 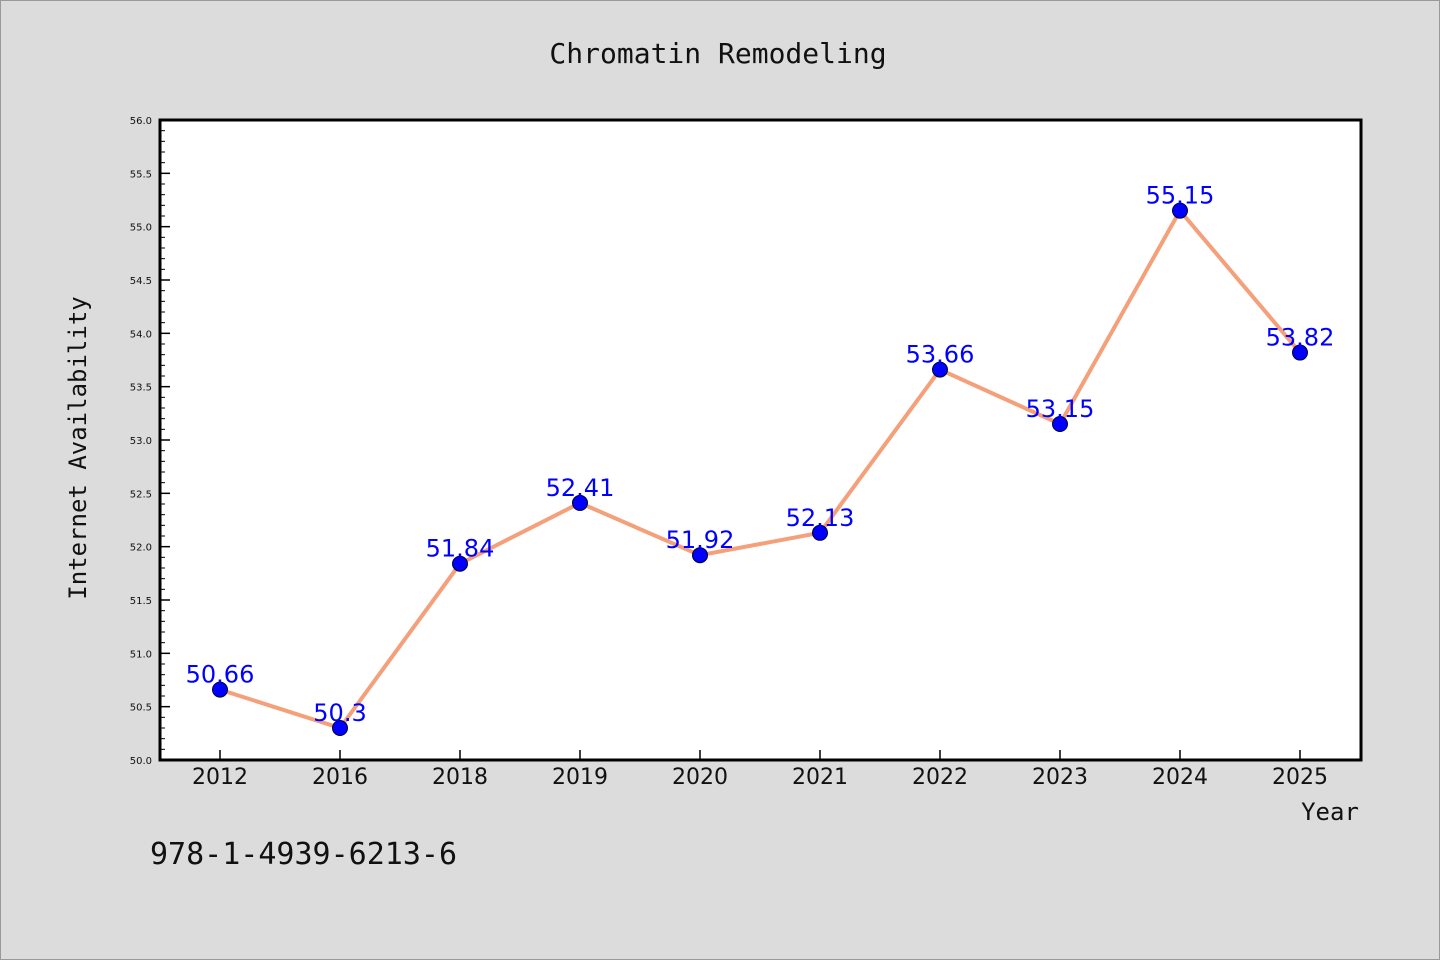 What do you see at coordinates (1300, 338) in the screenshot?
I see `data-label: 53.82` at bounding box center [1300, 338].